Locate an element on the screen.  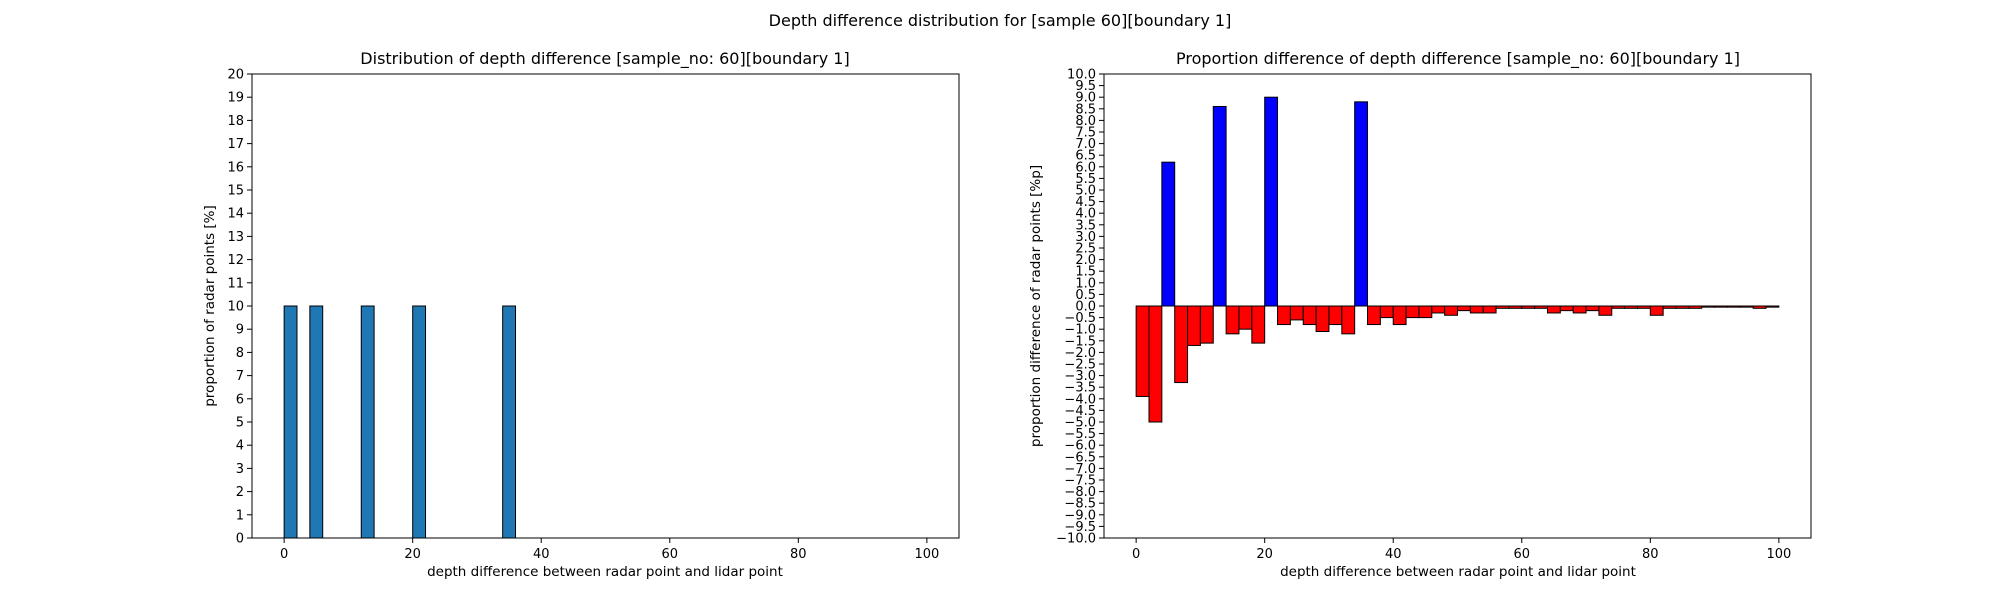
right-y-tick-label: −0.5 is located at coordinates (1080, 318).